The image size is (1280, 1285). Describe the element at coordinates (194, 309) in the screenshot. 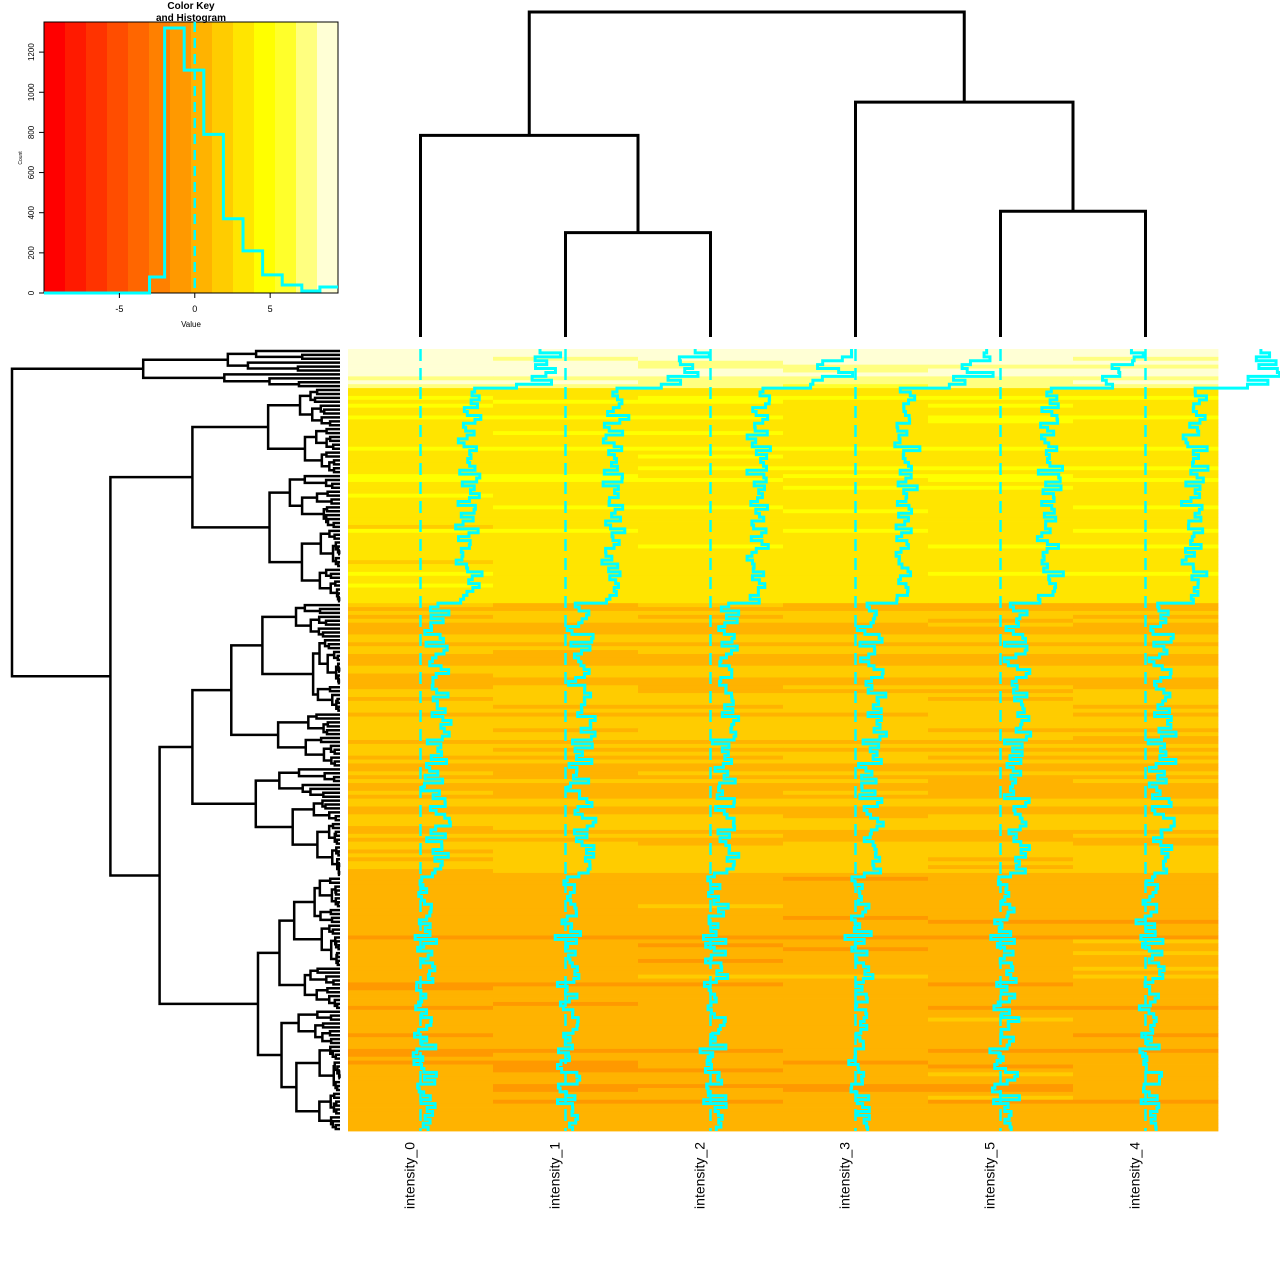

I see `color-key-xtick-label: 0` at that location.